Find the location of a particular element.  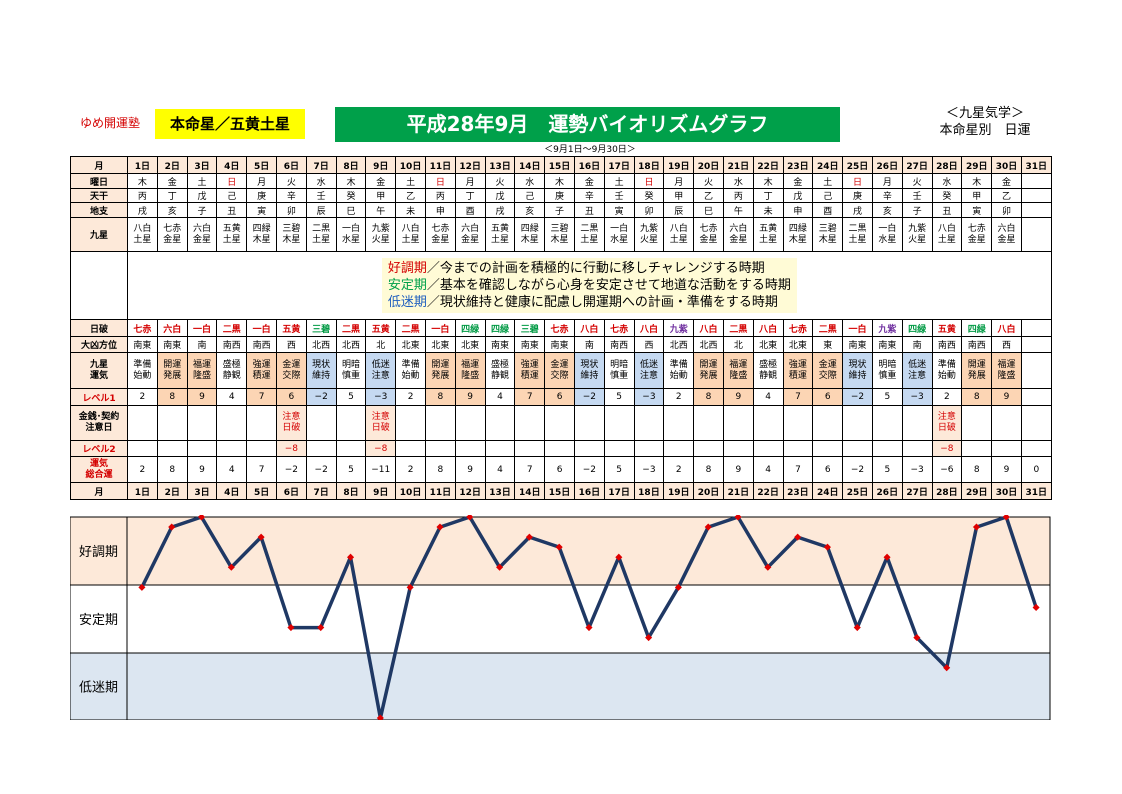

day-footer-cell: 25日 is located at coordinates (857, 491).